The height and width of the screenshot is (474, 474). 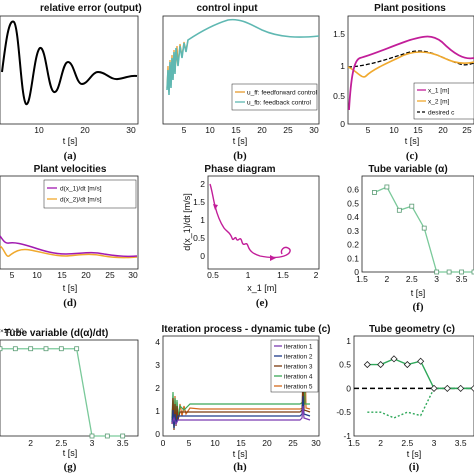 What do you see at coordinates (70, 303) in the screenshot?
I see `panel-label: (d)` at bounding box center [70, 303].